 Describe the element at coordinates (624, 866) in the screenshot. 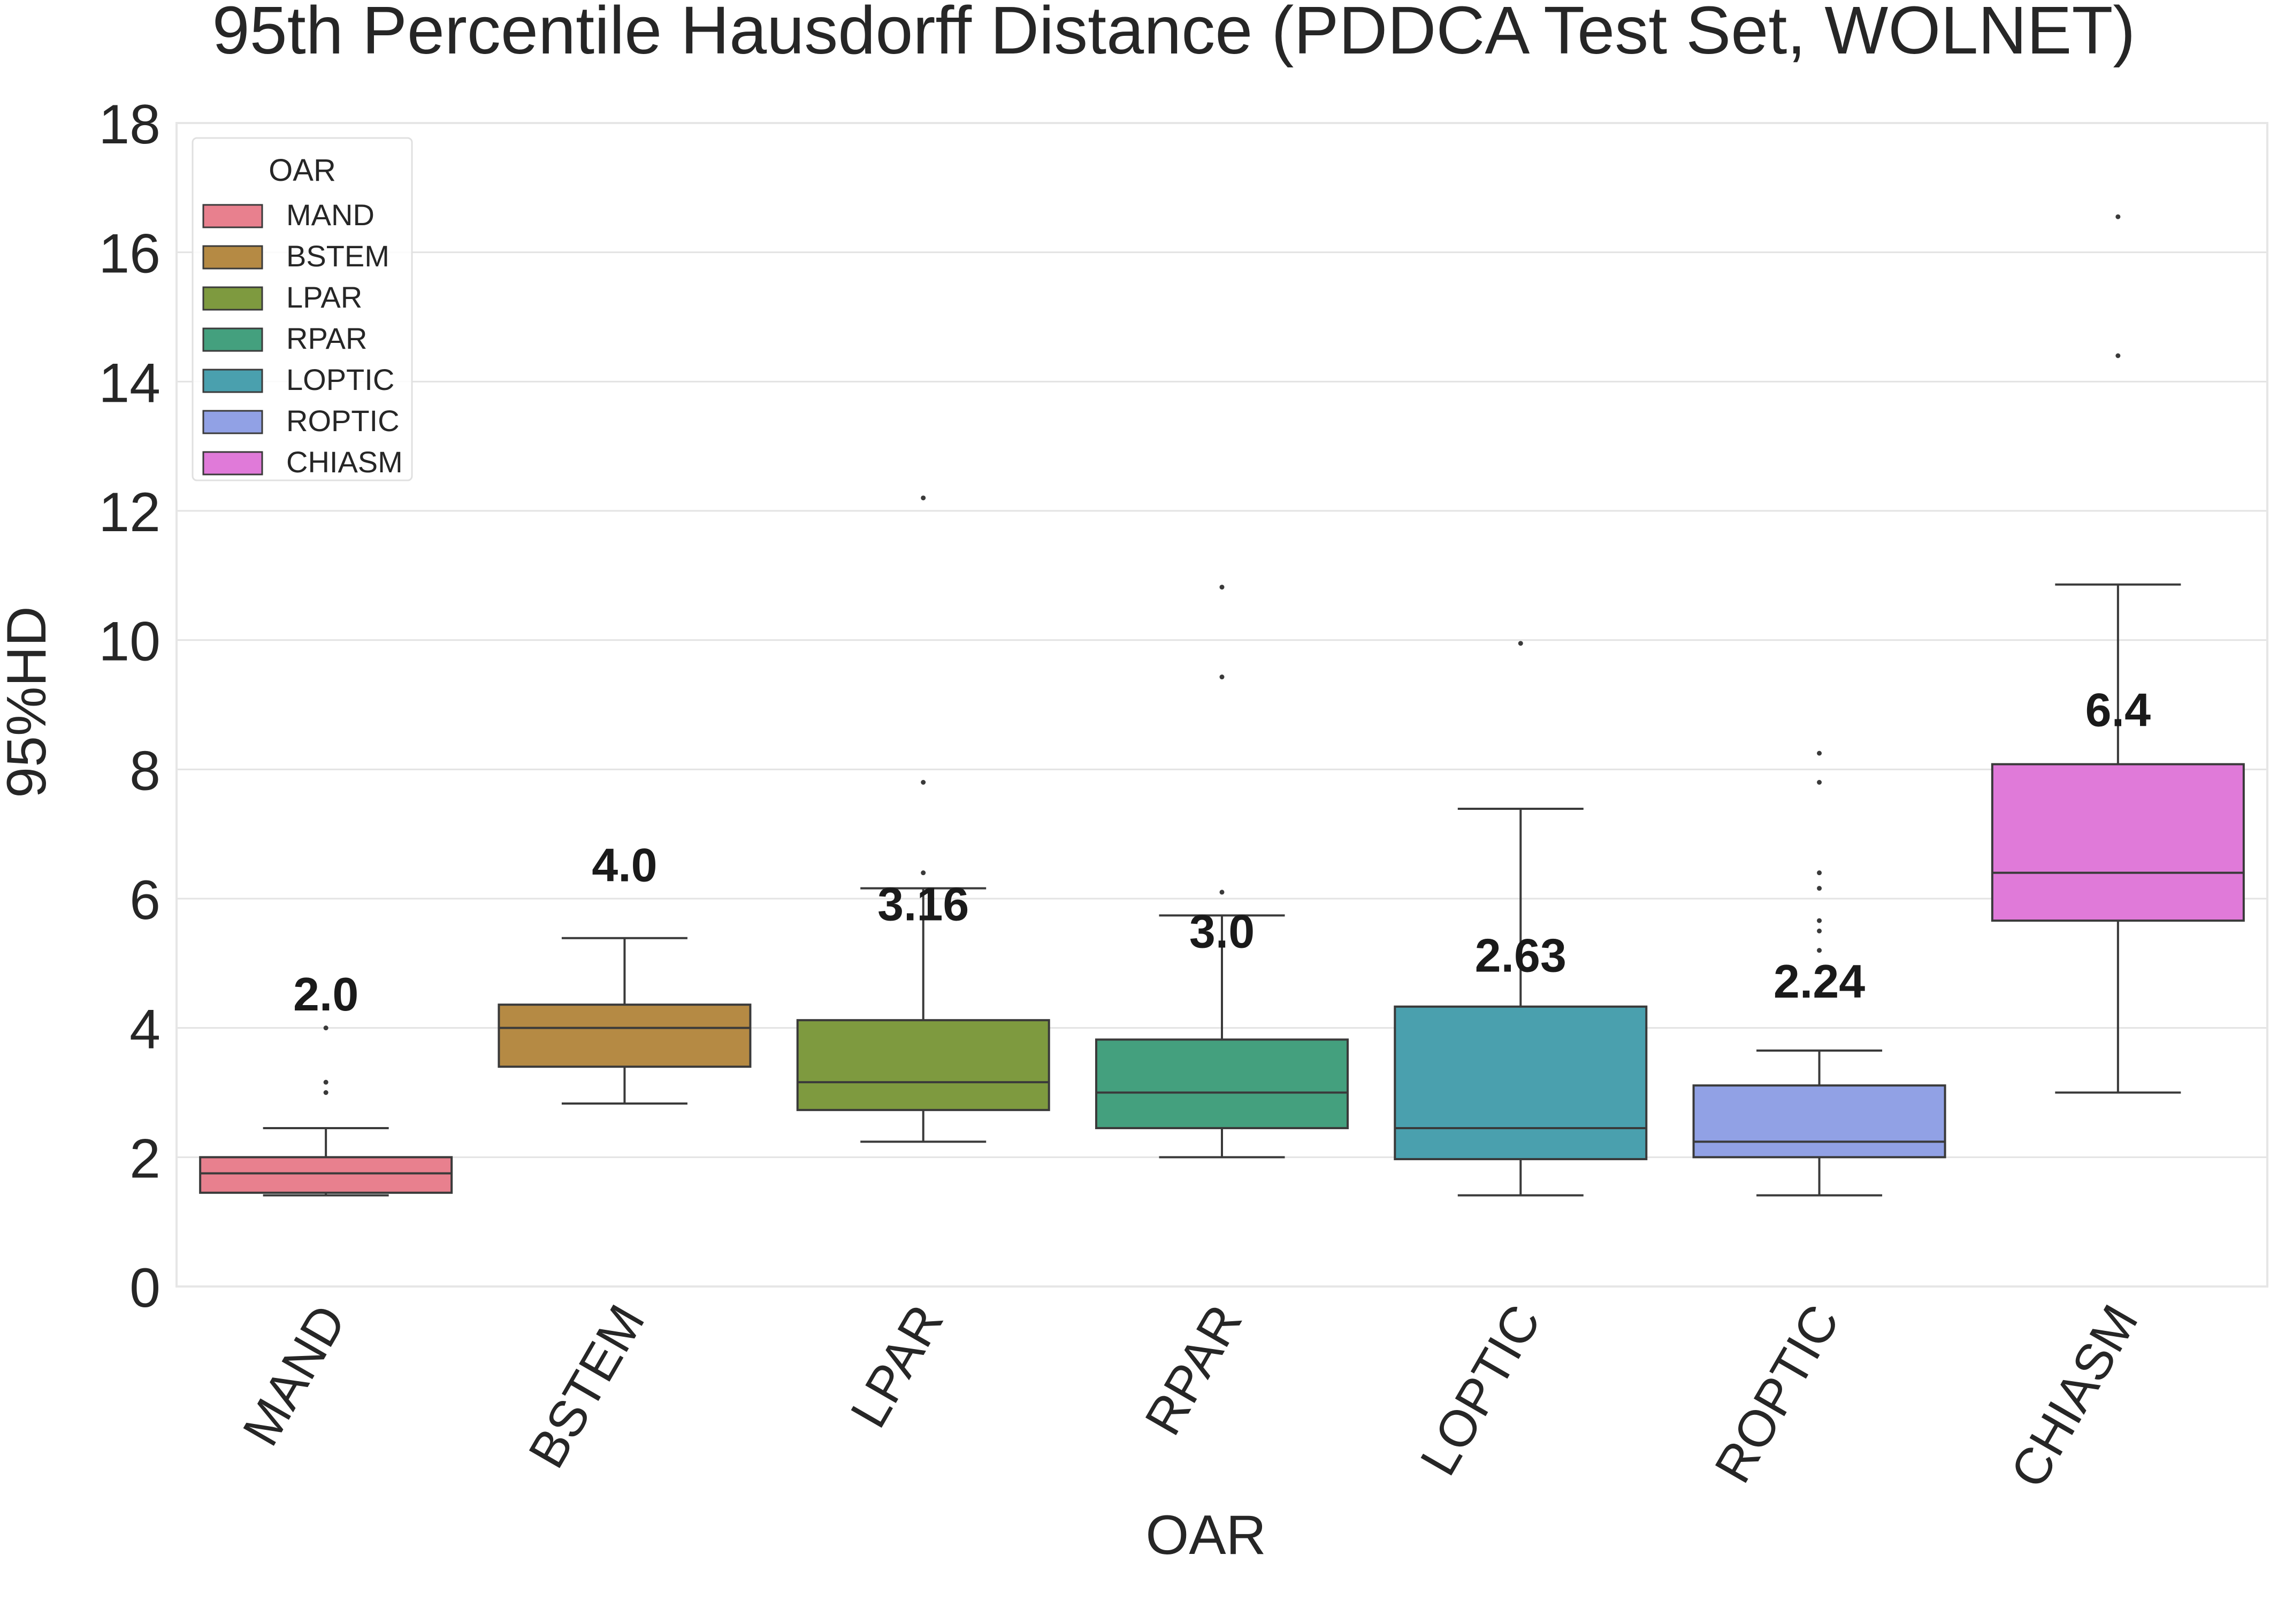

I see `median-label: 4.0` at that location.